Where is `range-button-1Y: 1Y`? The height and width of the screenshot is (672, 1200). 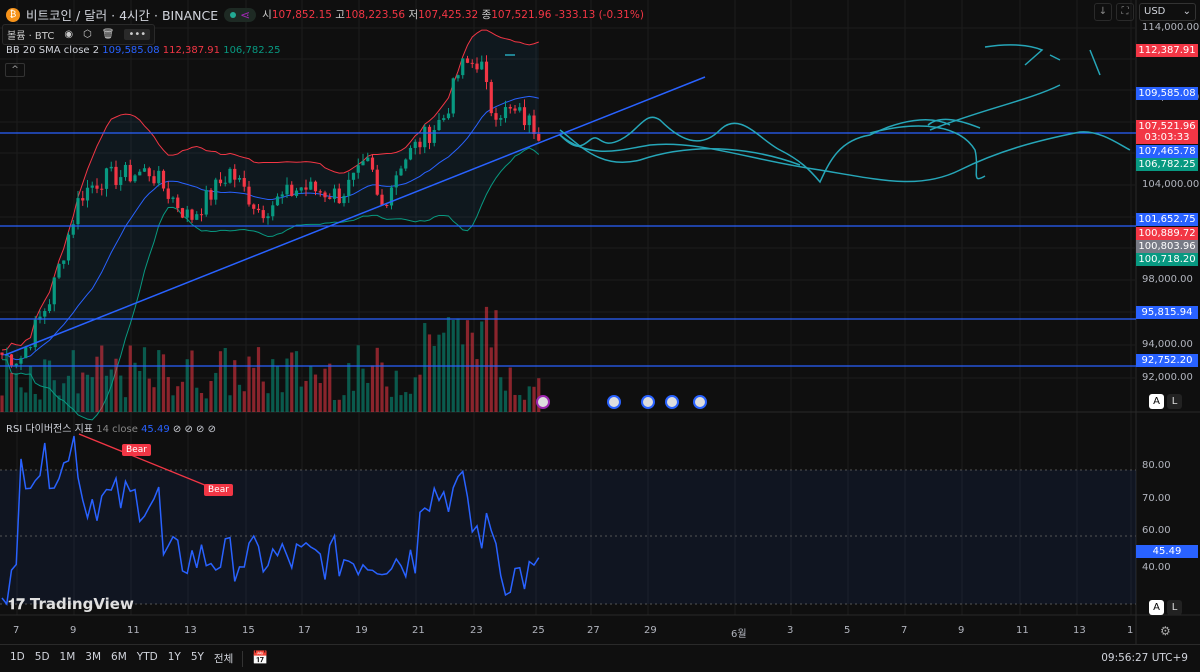
range-button-1Y: 1Y is located at coordinates (174, 657).